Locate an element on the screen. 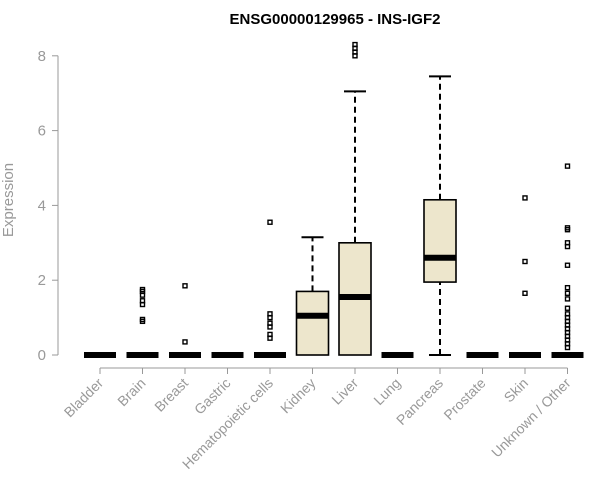 The width and height of the screenshot is (600, 500). x-tick-label: Unknown / Other is located at coordinates (531, 418).